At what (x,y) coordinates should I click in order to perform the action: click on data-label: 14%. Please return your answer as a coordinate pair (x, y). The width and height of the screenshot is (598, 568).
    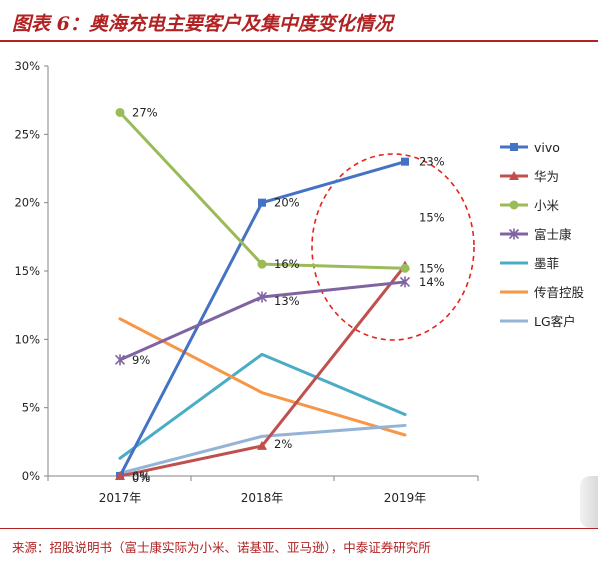
    Looking at the image, I should click on (432, 282).